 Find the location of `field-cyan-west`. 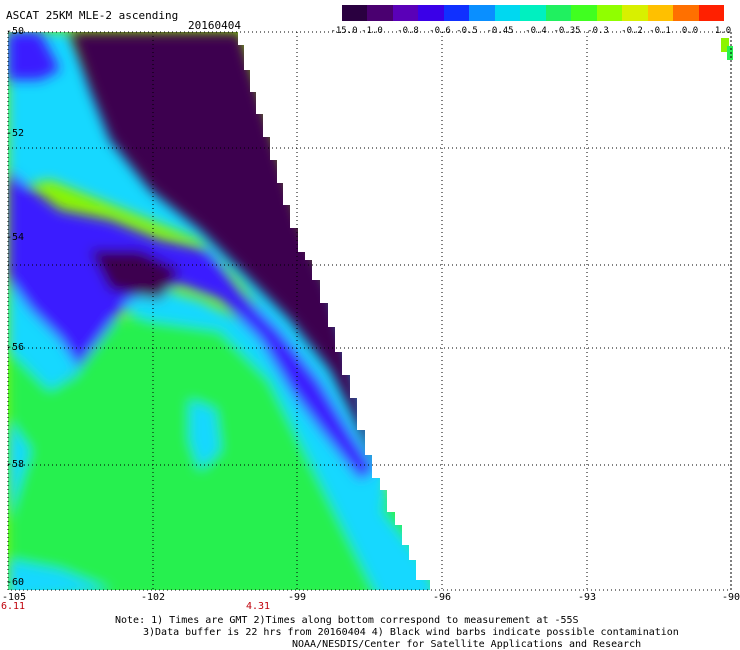

field-cyan-west is located at coordinates (44, 335).